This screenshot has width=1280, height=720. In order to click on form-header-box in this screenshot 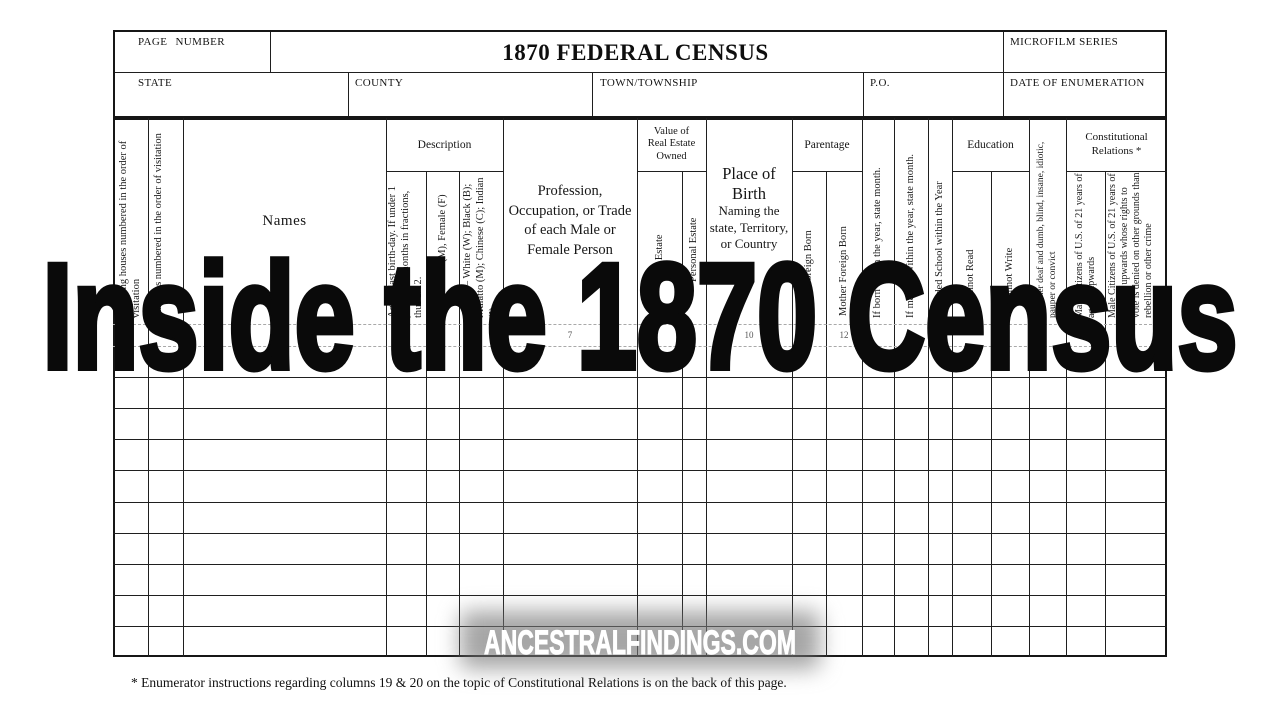, I will do `click(640, 74)`.